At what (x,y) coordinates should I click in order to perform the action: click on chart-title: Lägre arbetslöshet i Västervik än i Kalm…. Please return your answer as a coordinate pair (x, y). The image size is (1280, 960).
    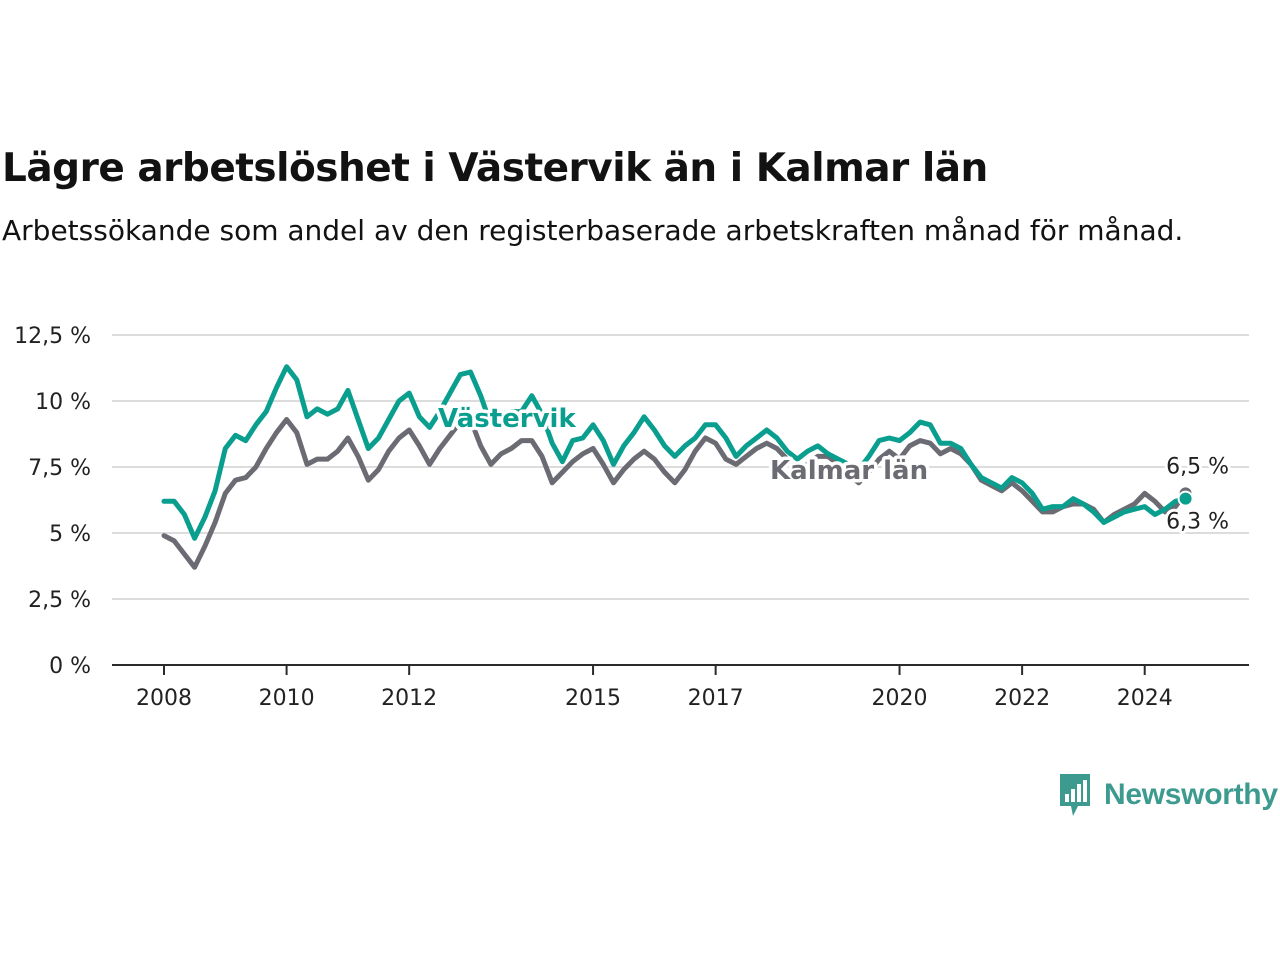
    Looking at the image, I should click on (495, 168).